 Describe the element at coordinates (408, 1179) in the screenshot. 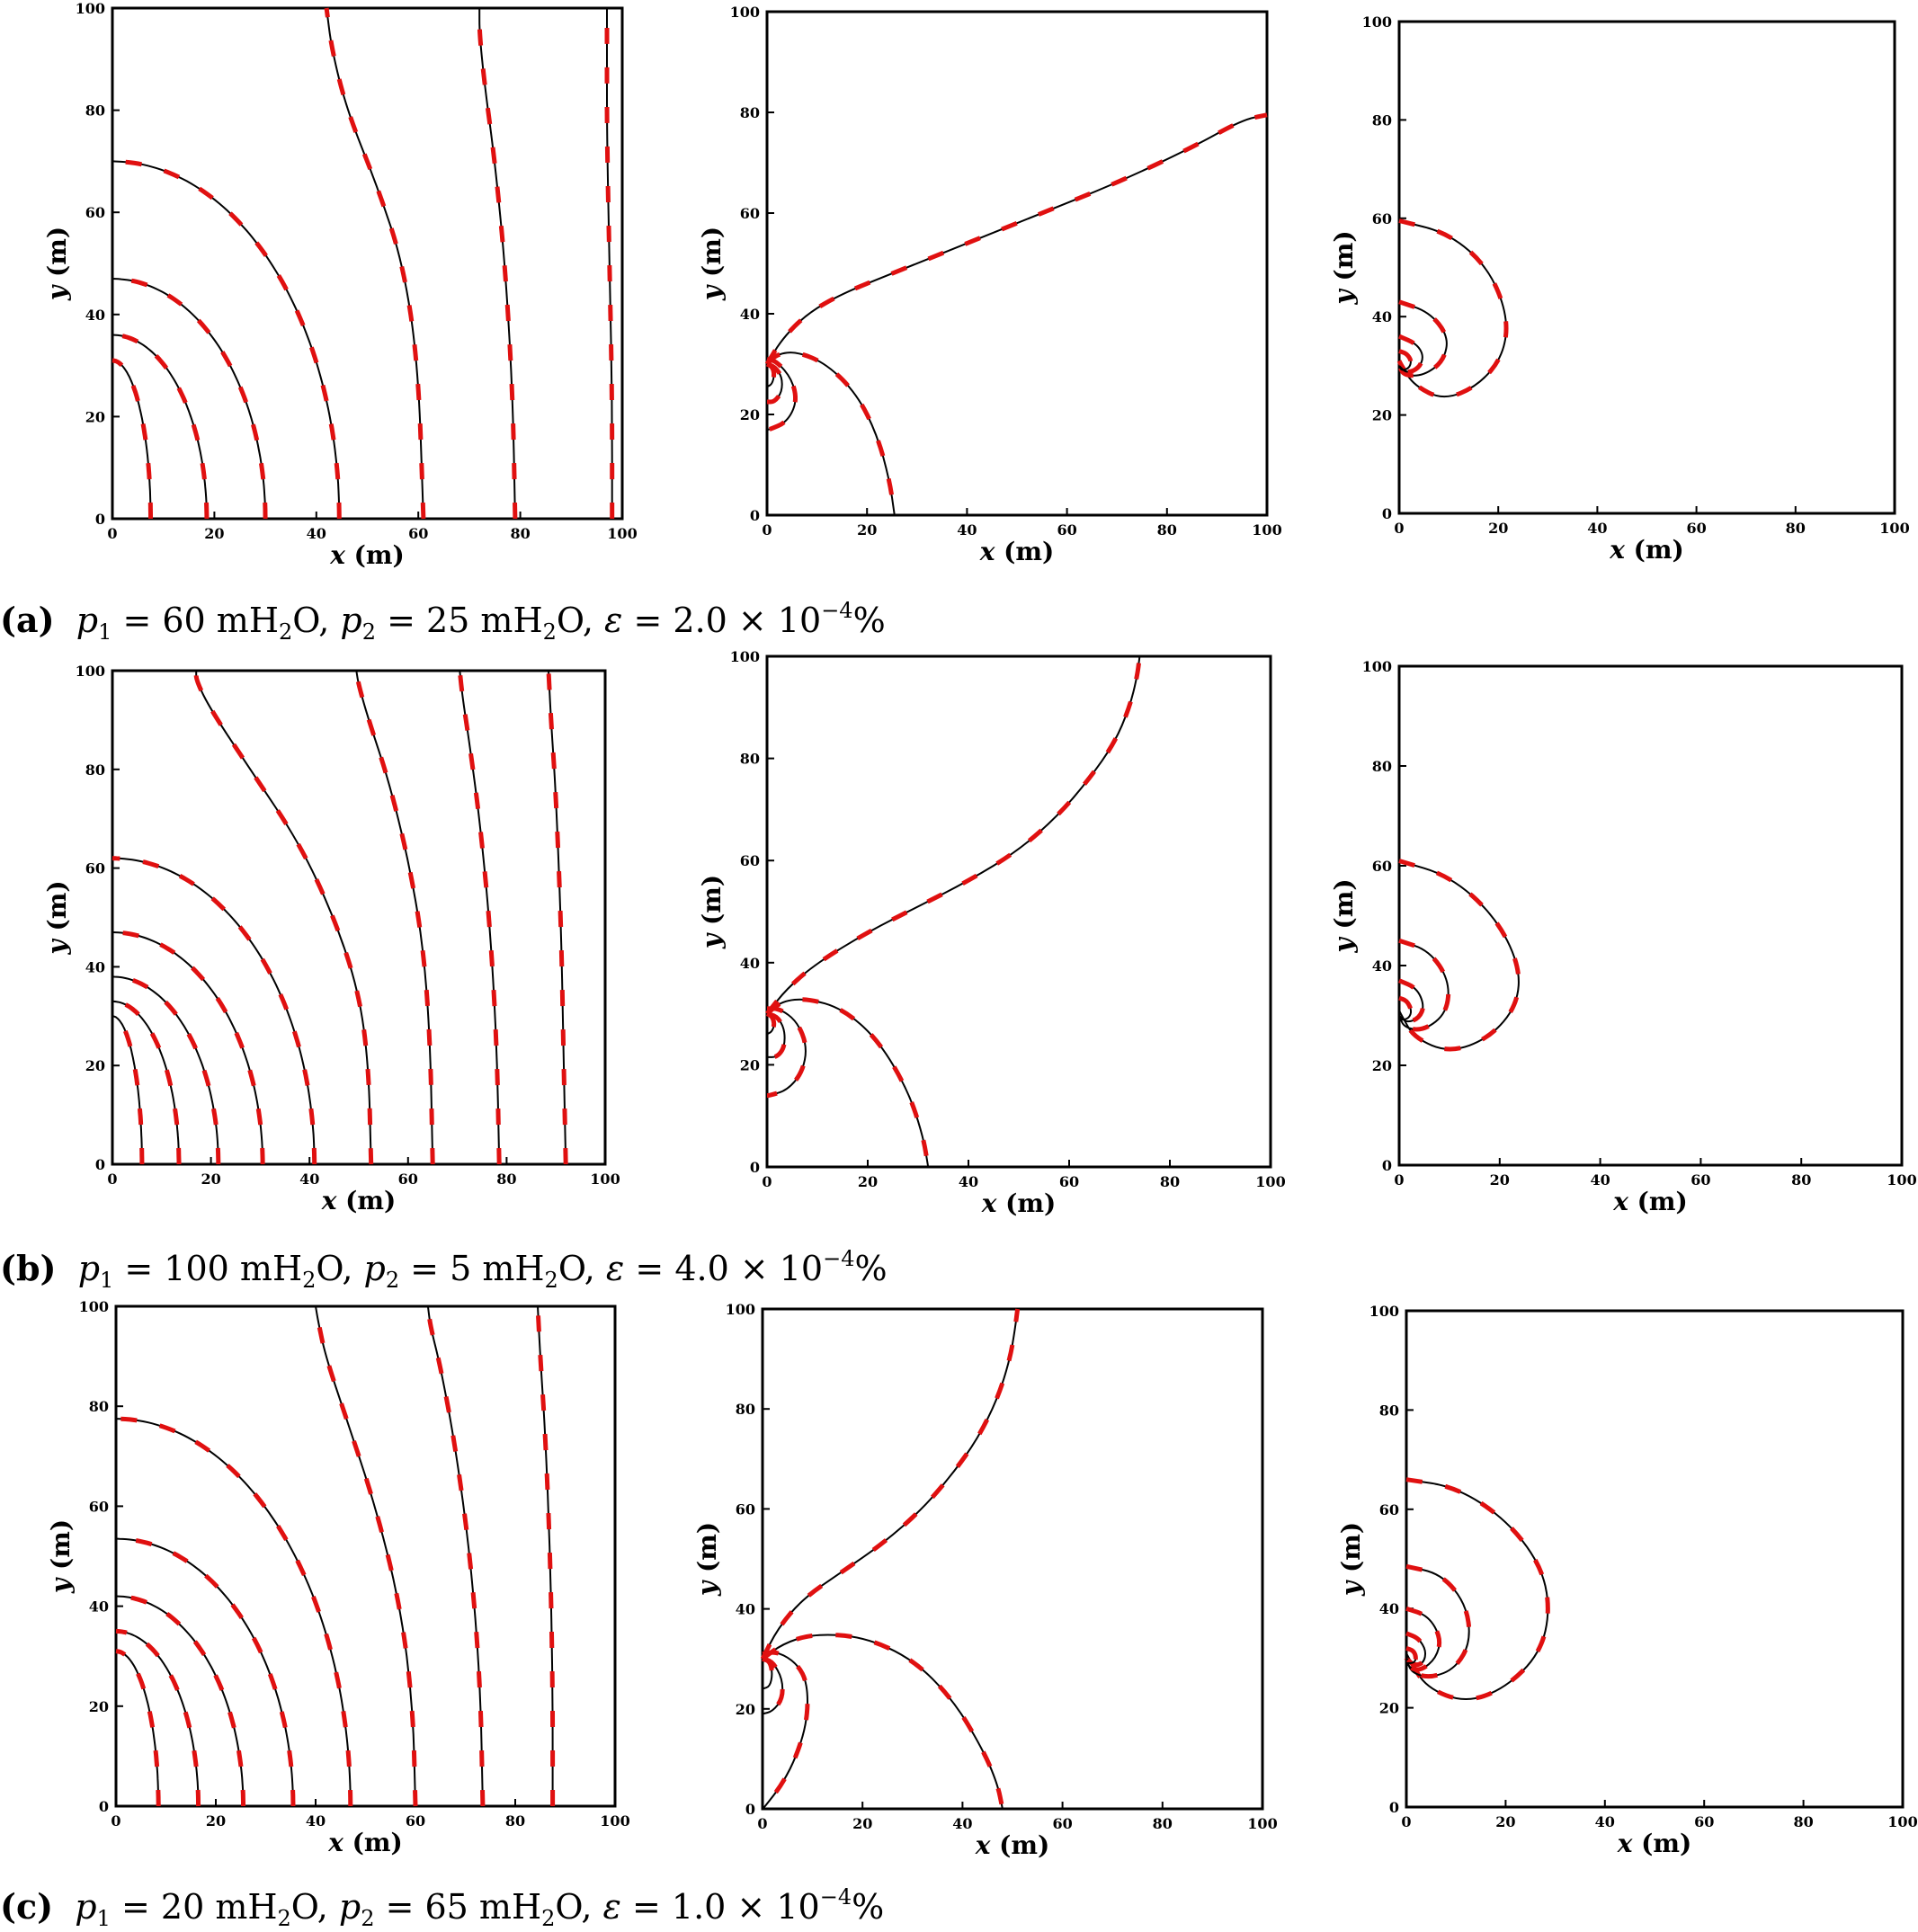

I see `b-1-x-tick-label: 60` at that location.